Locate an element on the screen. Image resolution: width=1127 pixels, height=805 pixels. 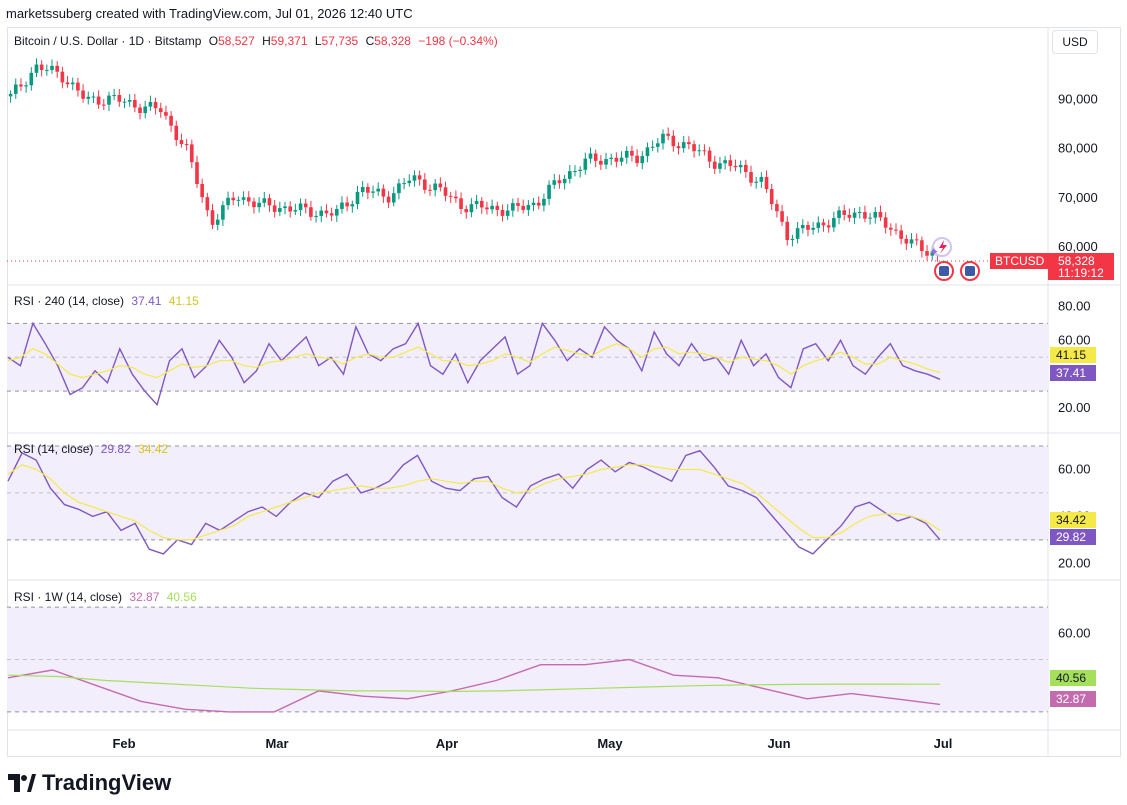
bar-countdown: 11:19:12 is located at coordinates (1081, 273).